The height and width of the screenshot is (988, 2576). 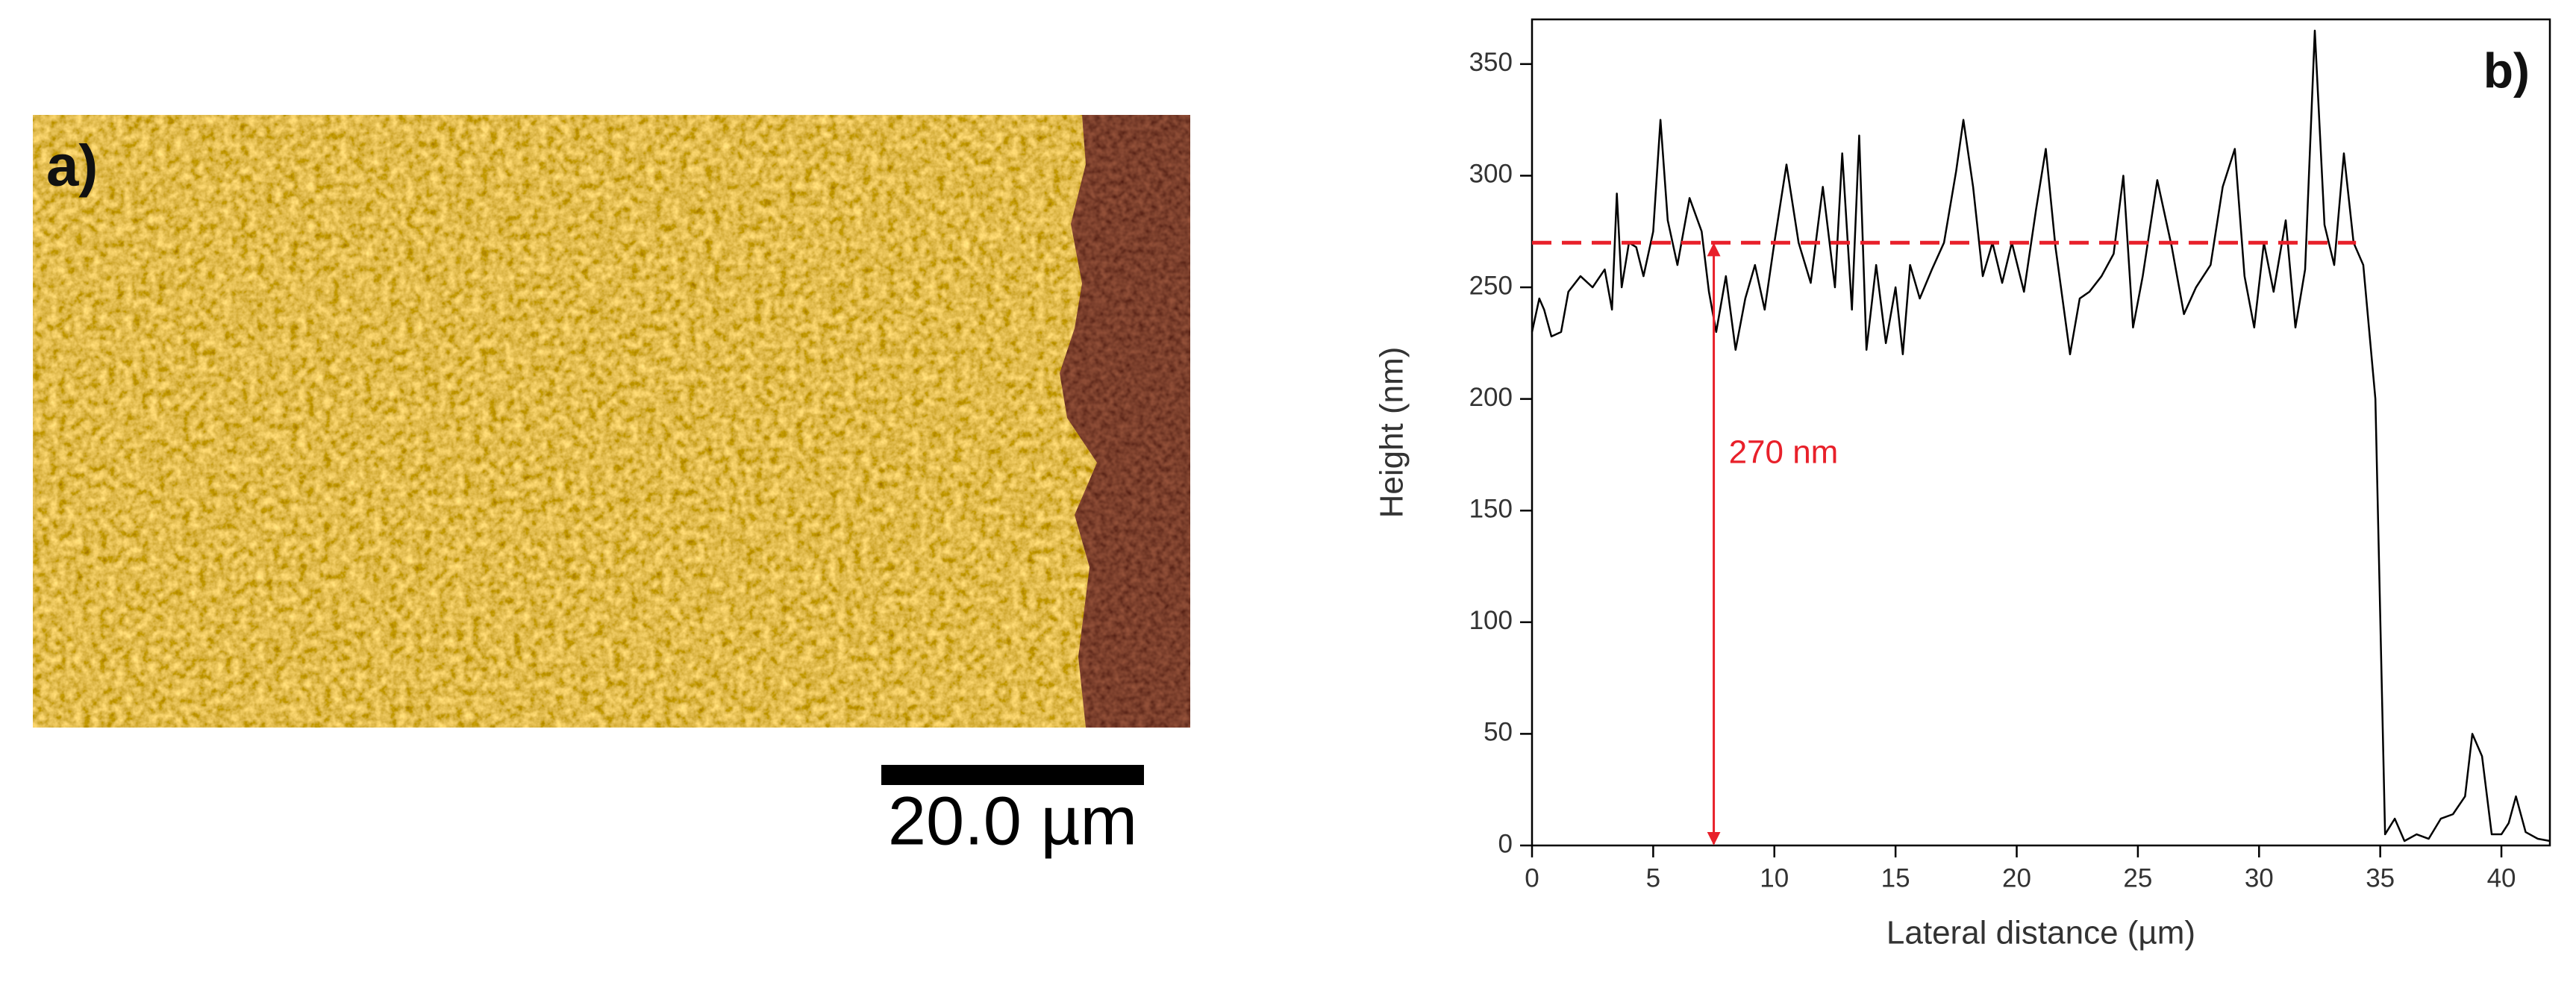 What do you see at coordinates (1491, 509) in the screenshot?
I see `y-tick-label: 150` at bounding box center [1491, 509].